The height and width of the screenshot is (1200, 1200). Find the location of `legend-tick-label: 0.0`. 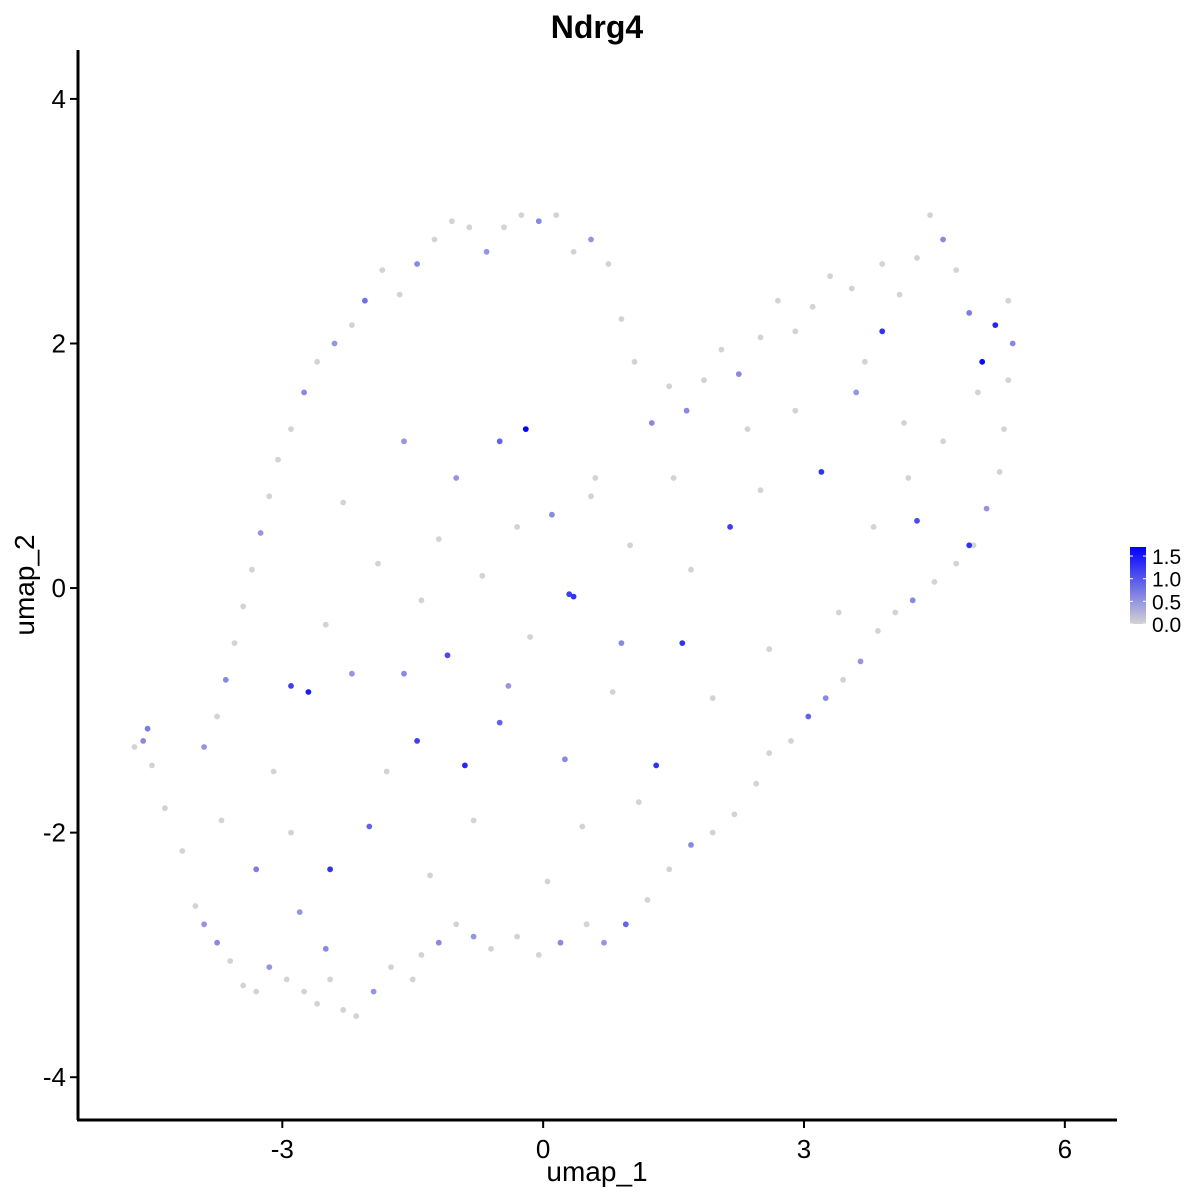

legend-tick-label: 0.0 is located at coordinates (1166, 625).